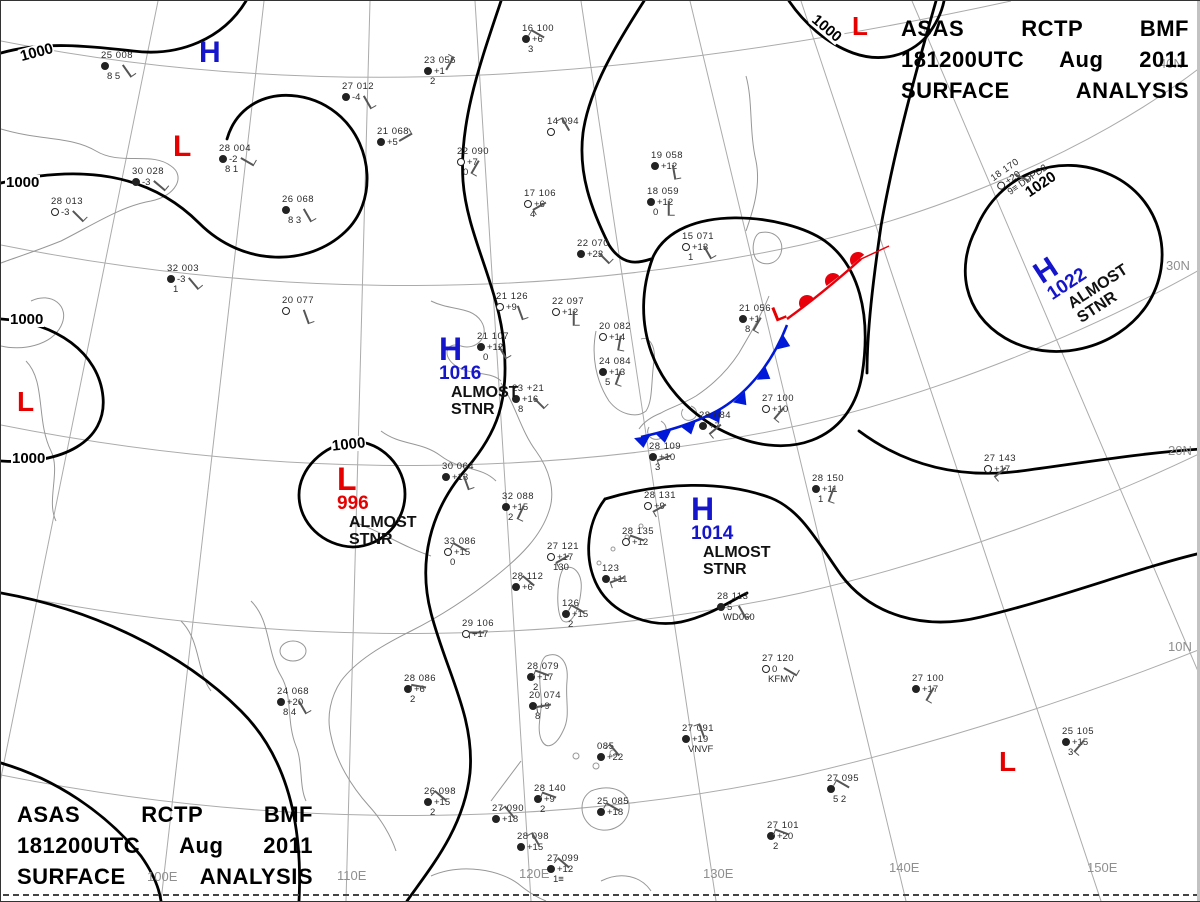  I want to click on station-plot: 27 143+17, so click(1008, 465).